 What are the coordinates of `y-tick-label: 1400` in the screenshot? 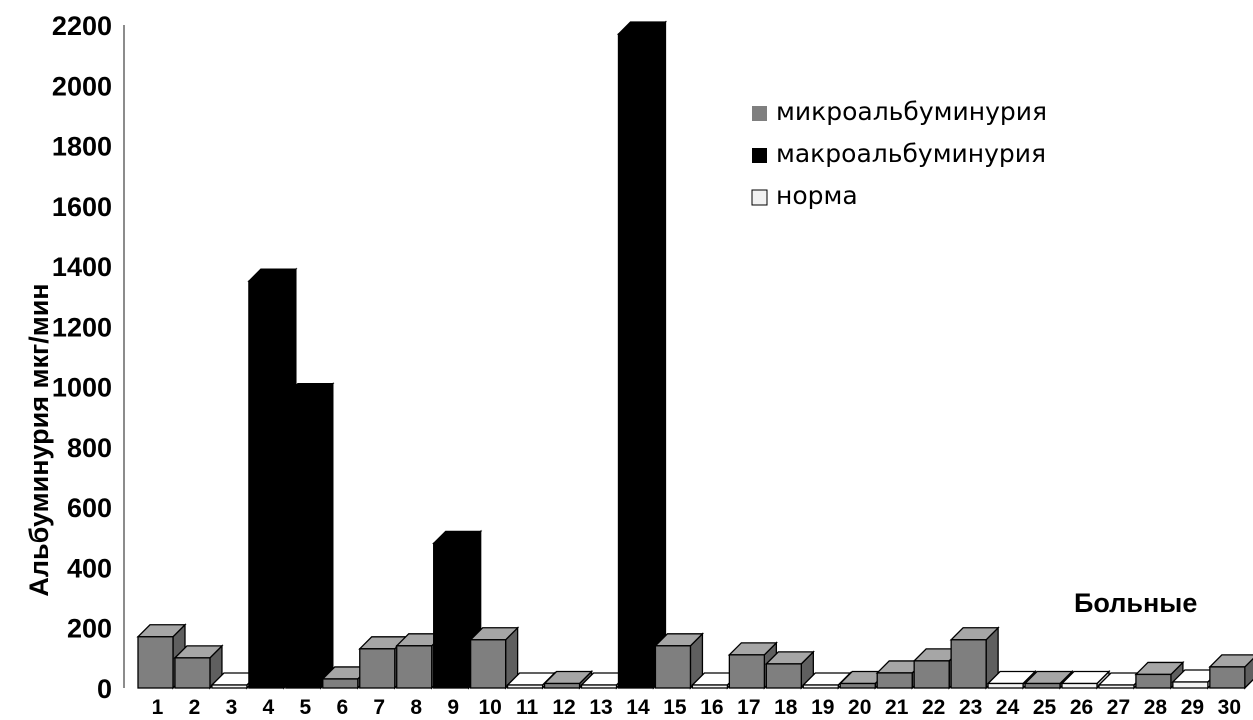 It's located at (82, 267).